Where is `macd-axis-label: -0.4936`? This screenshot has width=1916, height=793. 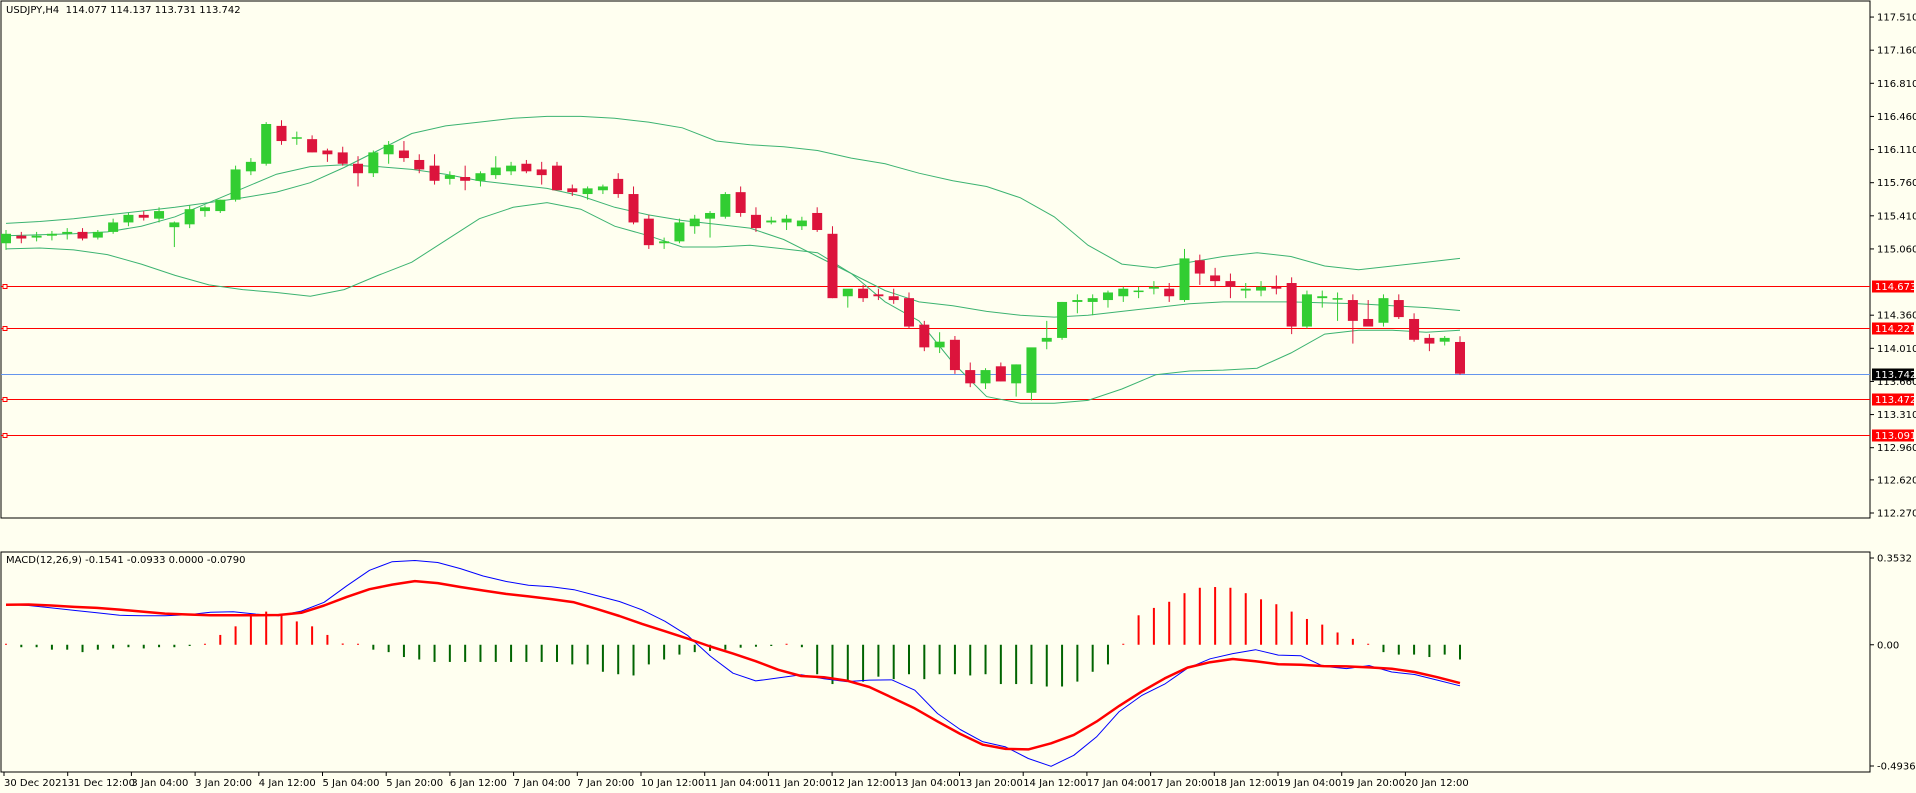
macd-axis-label: -0.4936 is located at coordinates (1896, 767).